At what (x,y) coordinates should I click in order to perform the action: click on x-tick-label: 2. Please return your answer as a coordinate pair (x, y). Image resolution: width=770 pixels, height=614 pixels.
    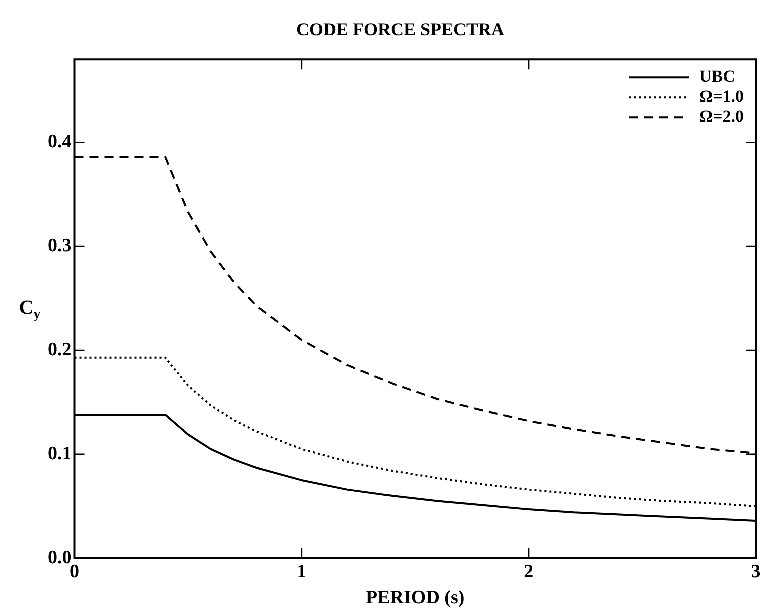
    Looking at the image, I should click on (529, 572).